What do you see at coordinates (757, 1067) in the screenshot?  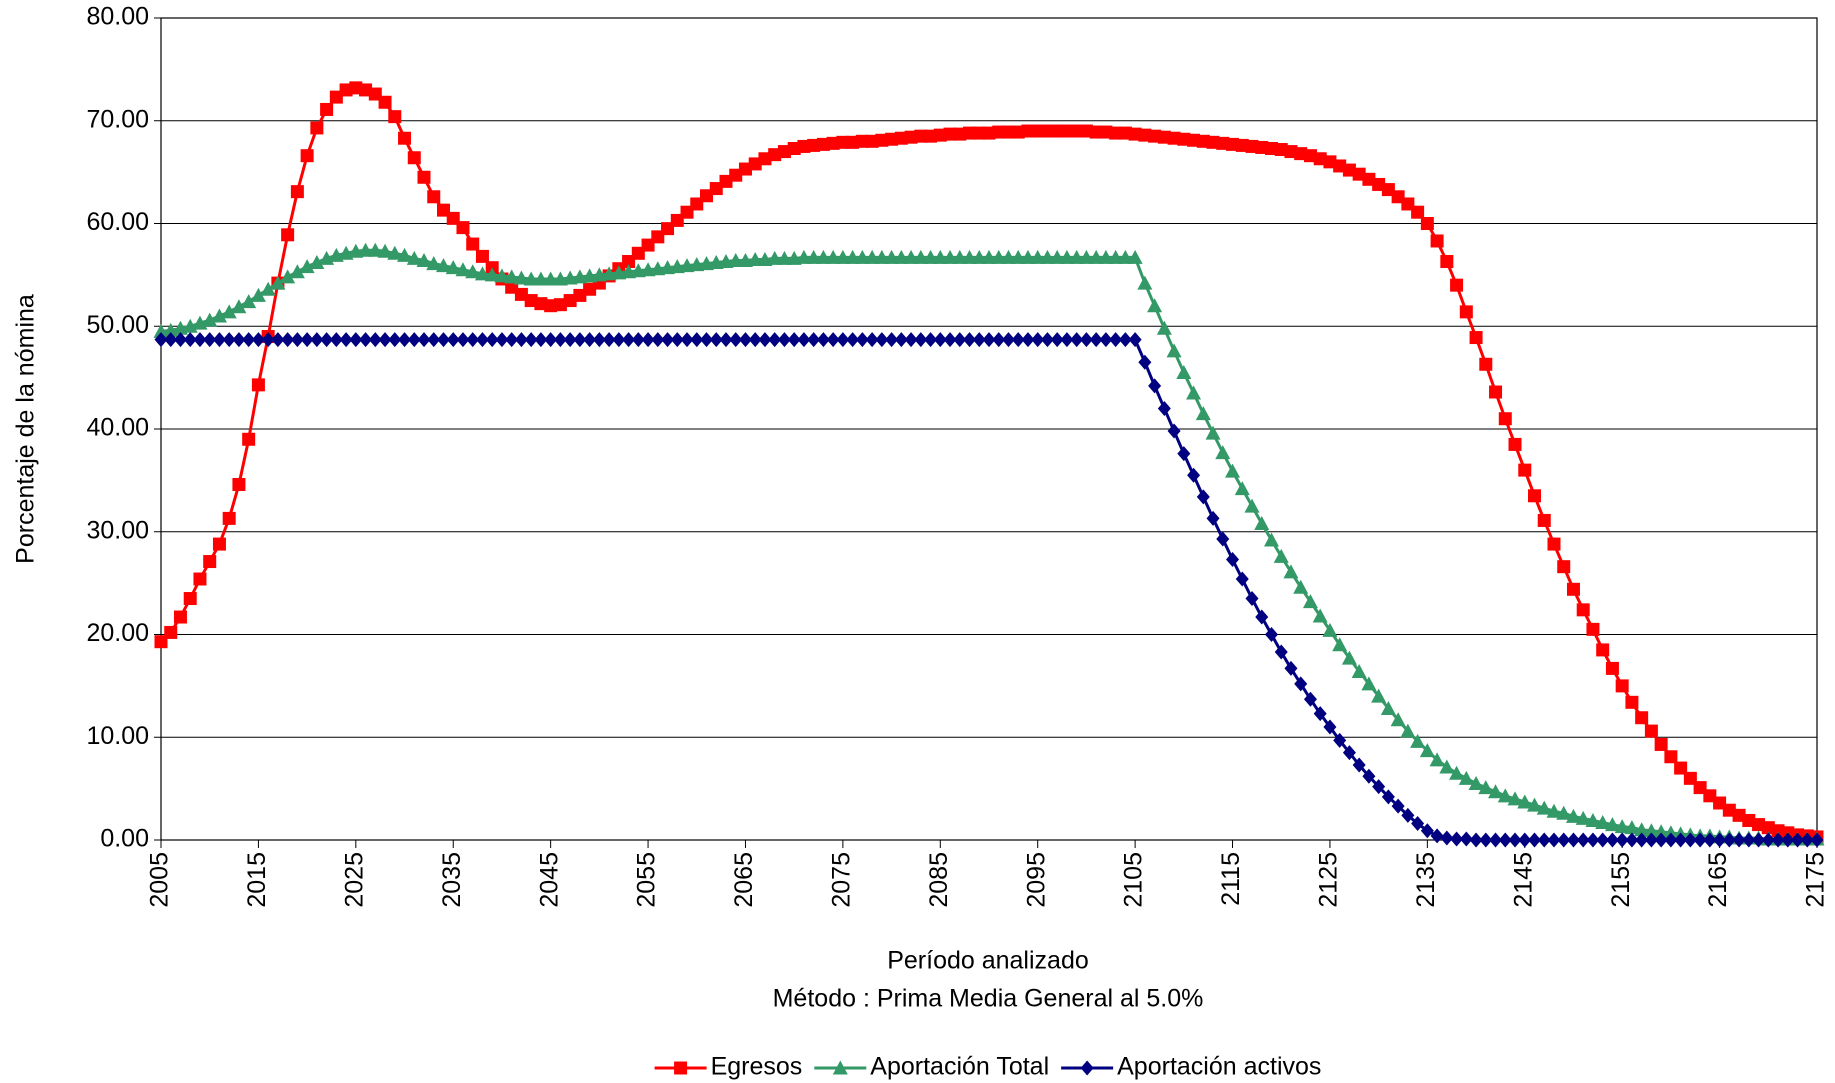 I see `legend-label: Egresos` at bounding box center [757, 1067].